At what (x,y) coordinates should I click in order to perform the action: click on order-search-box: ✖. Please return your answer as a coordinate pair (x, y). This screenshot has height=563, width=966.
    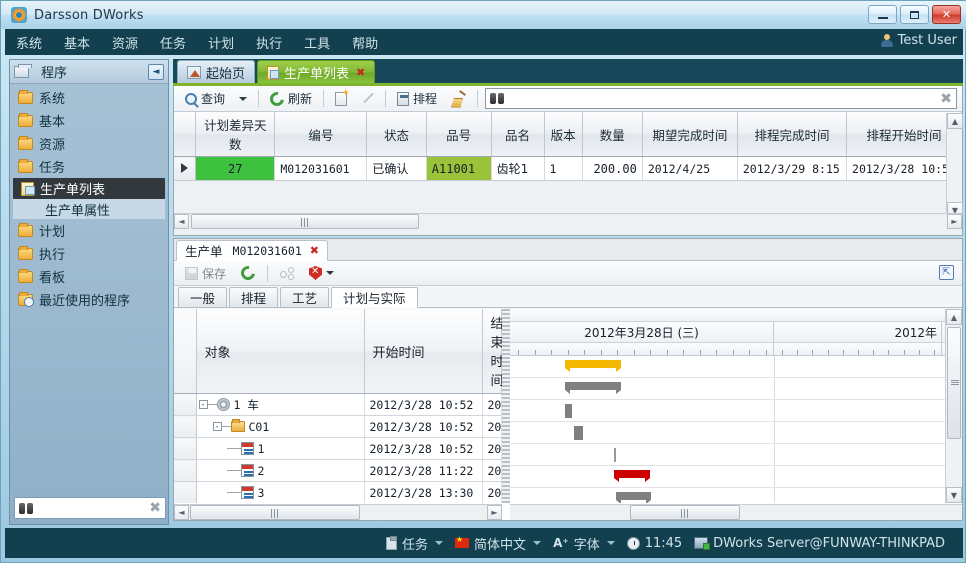
    Looking at the image, I should click on (721, 98).